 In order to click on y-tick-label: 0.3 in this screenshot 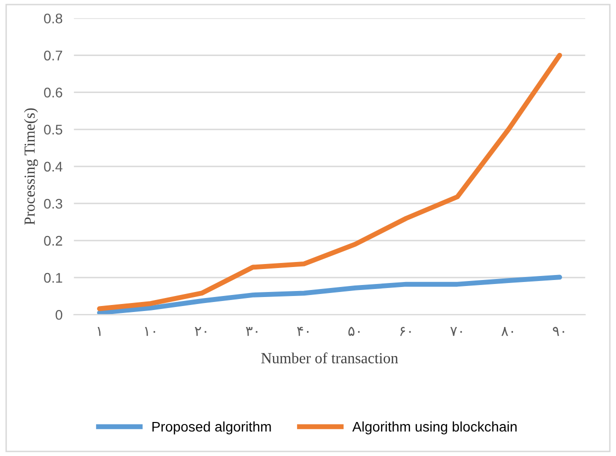, I will do `click(53, 203)`.